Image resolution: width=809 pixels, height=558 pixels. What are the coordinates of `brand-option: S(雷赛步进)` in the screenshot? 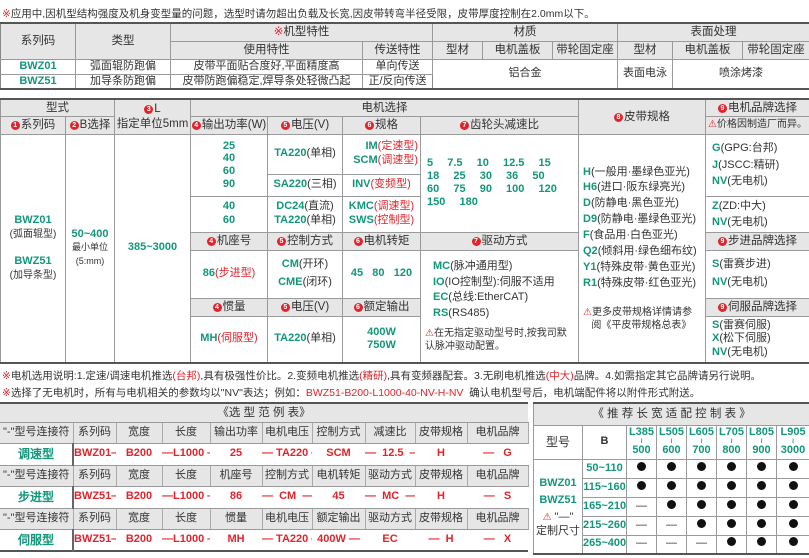 It's located at (760, 265).